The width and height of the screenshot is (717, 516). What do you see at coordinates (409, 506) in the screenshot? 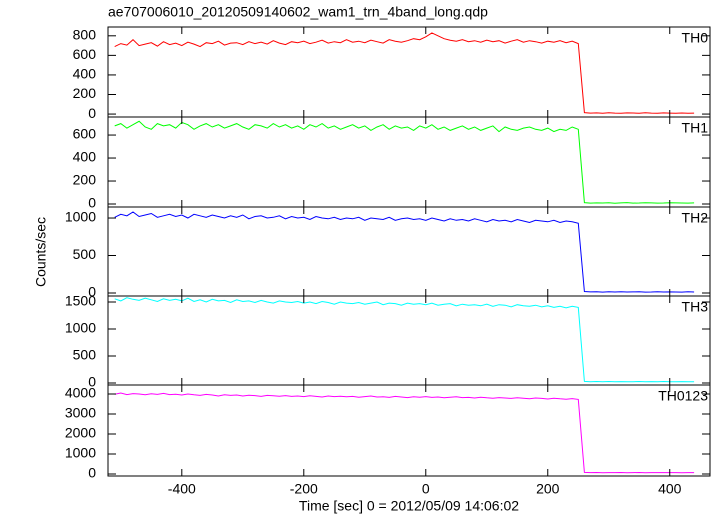
I see `x-axis-label: Time [sec] 0 = 2012/05/09 14:06:02` at bounding box center [409, 506].